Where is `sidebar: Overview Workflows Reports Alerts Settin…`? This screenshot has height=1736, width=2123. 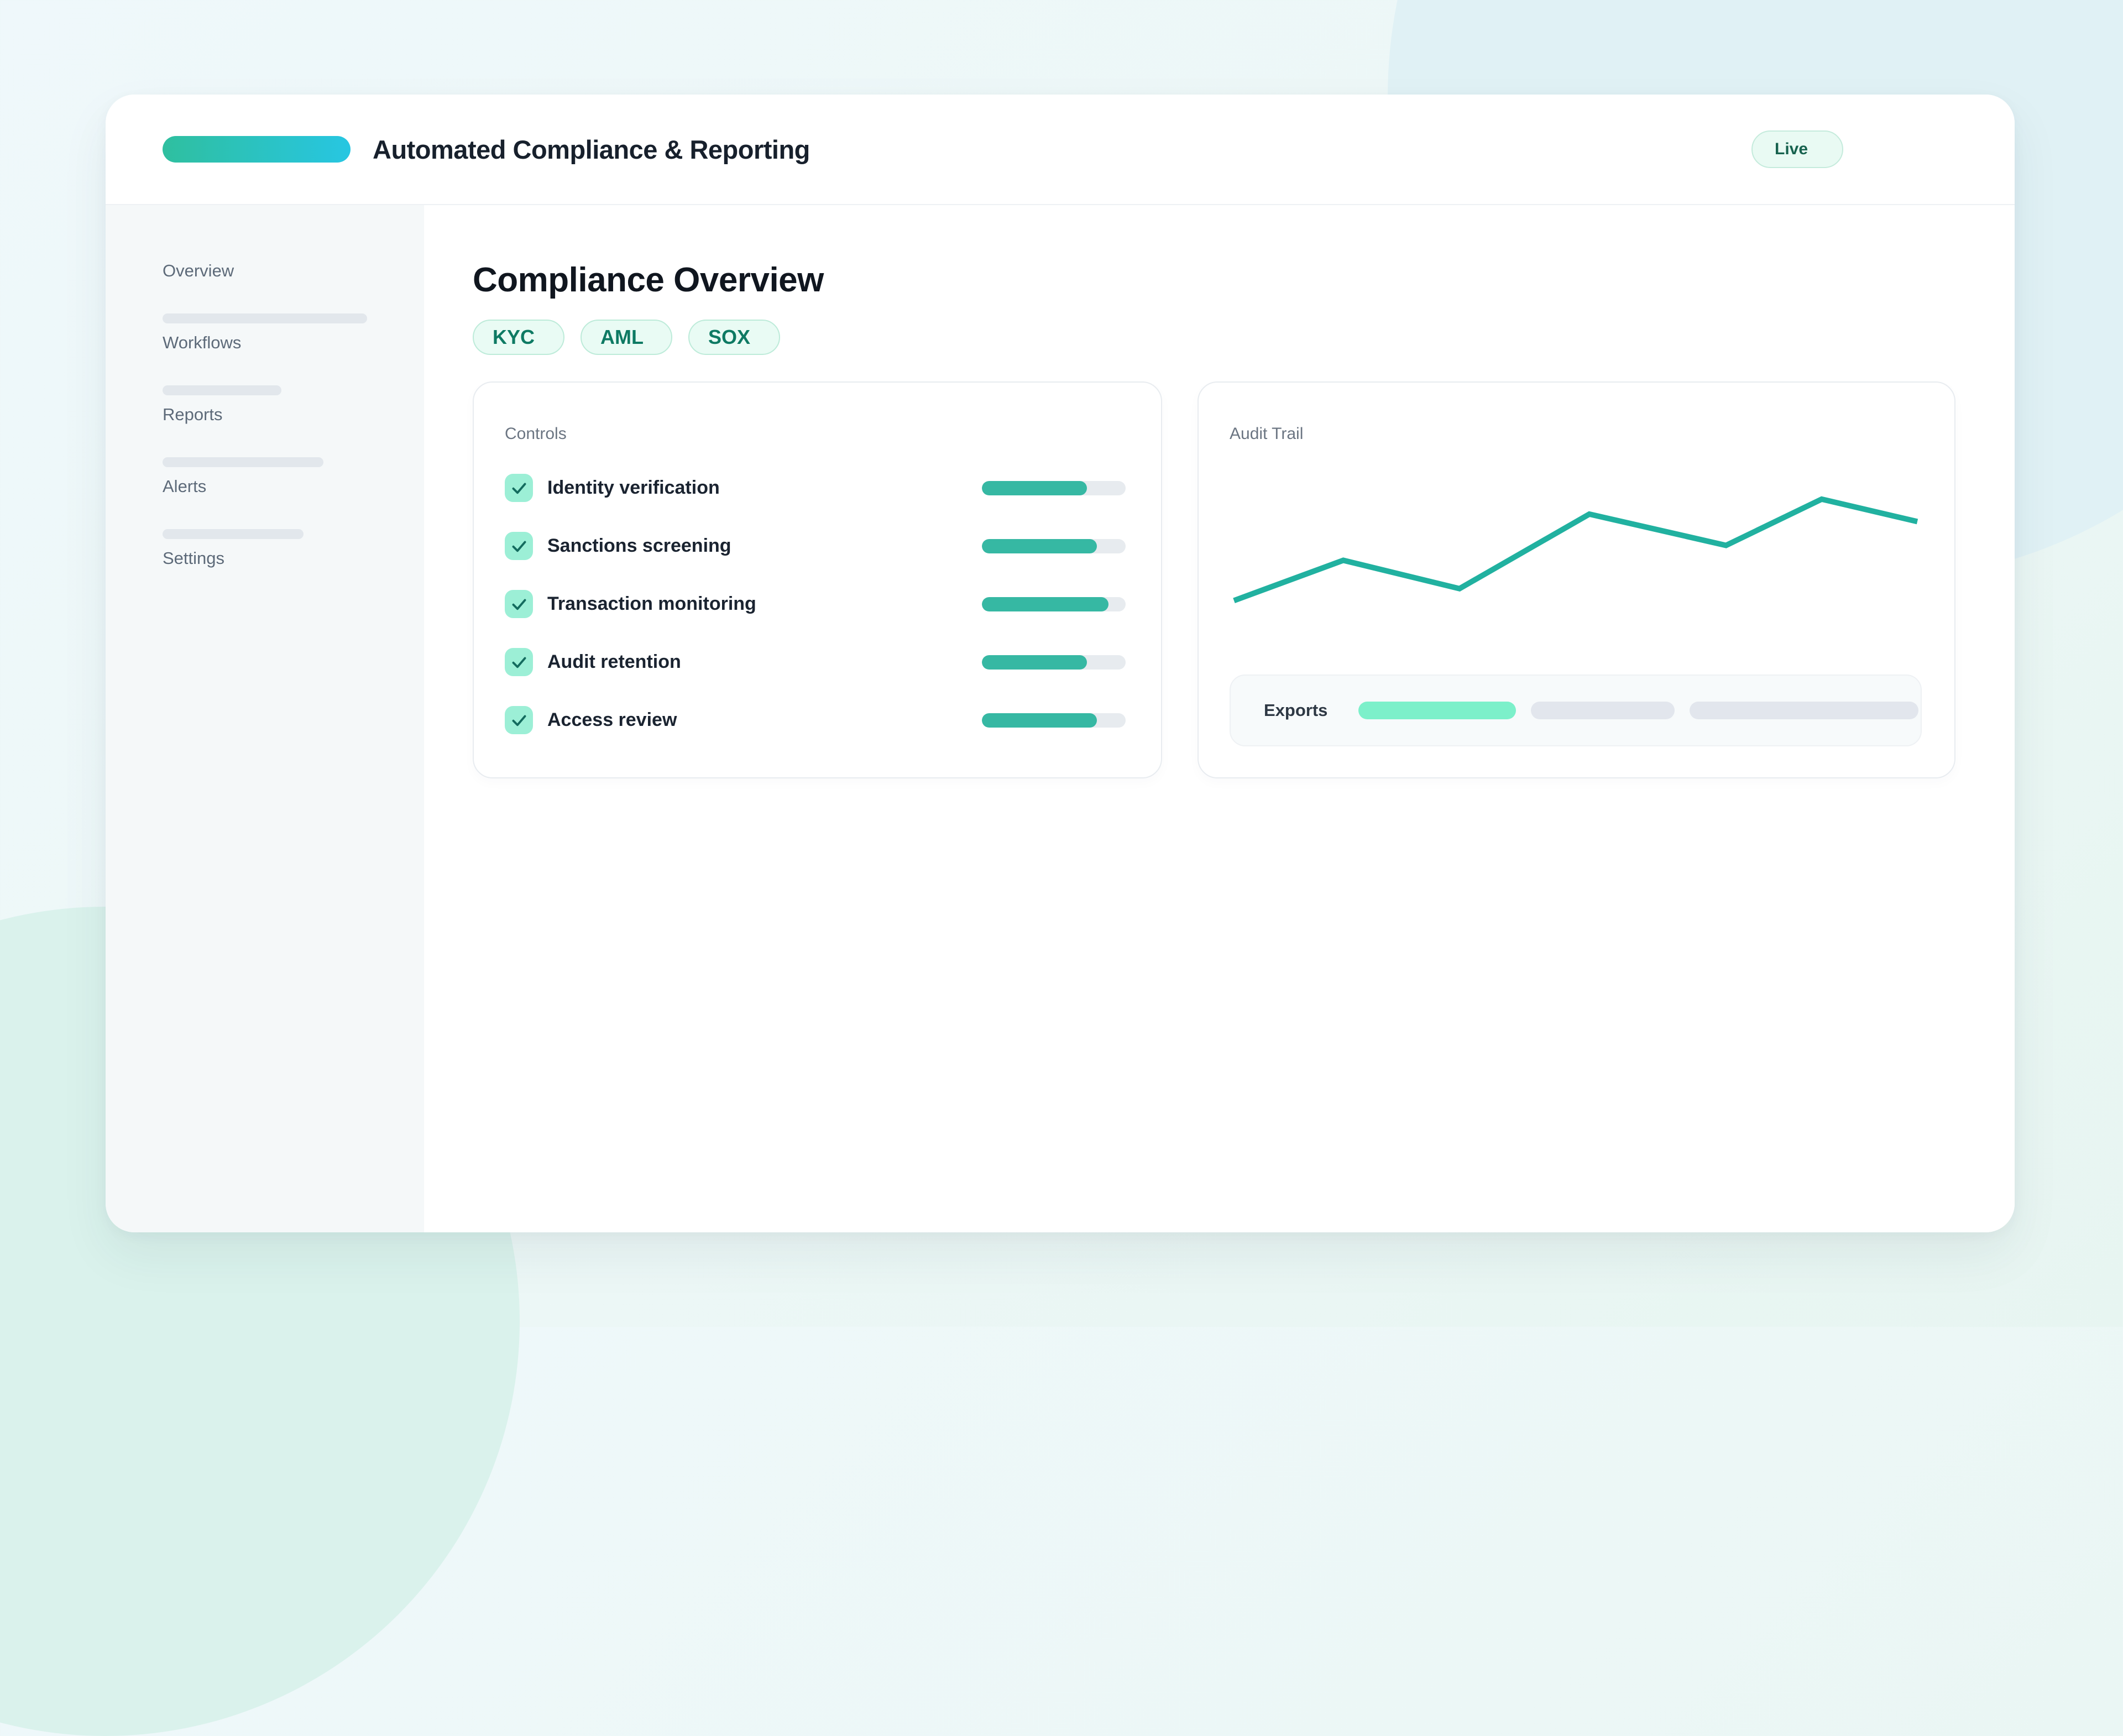
sidebar: Overview Workflows Reports Alerts Settin… is located at coordinates (265, 718).